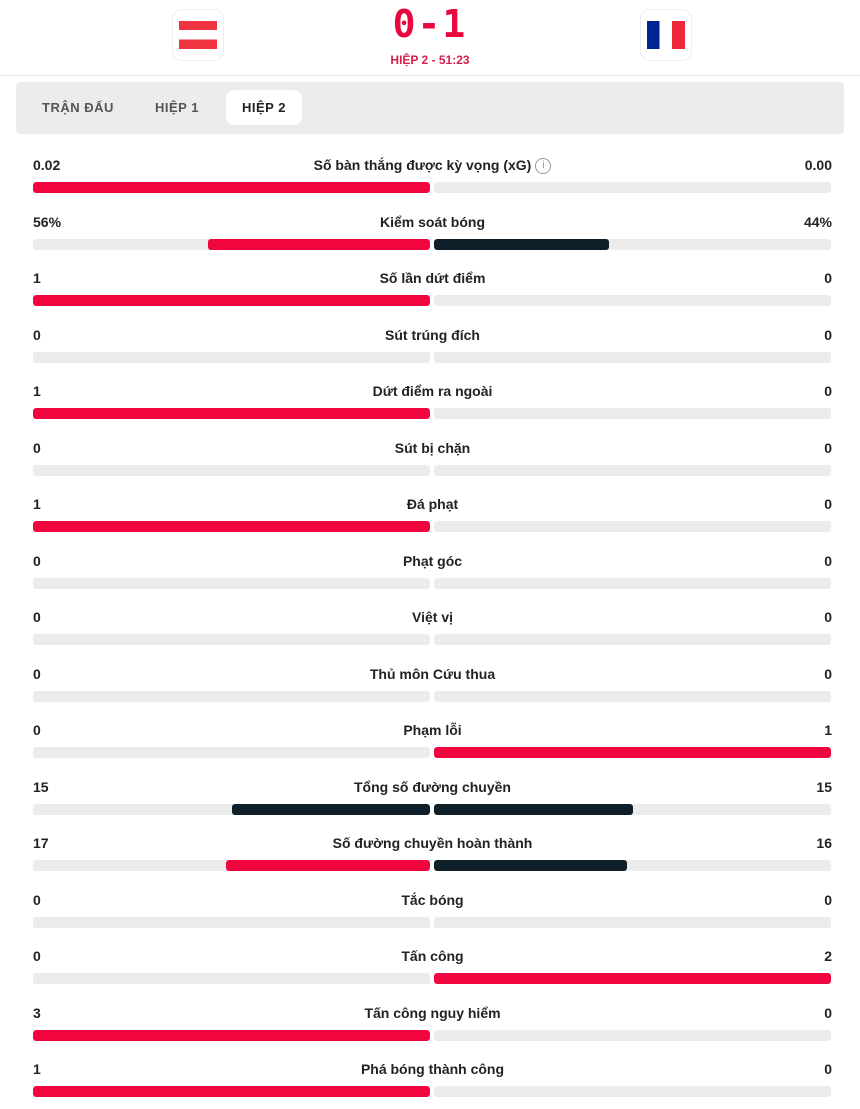  Describe the element at coordinates (432, 560) in the screenshot. I see `stat-label: Phạt góc` at that location.